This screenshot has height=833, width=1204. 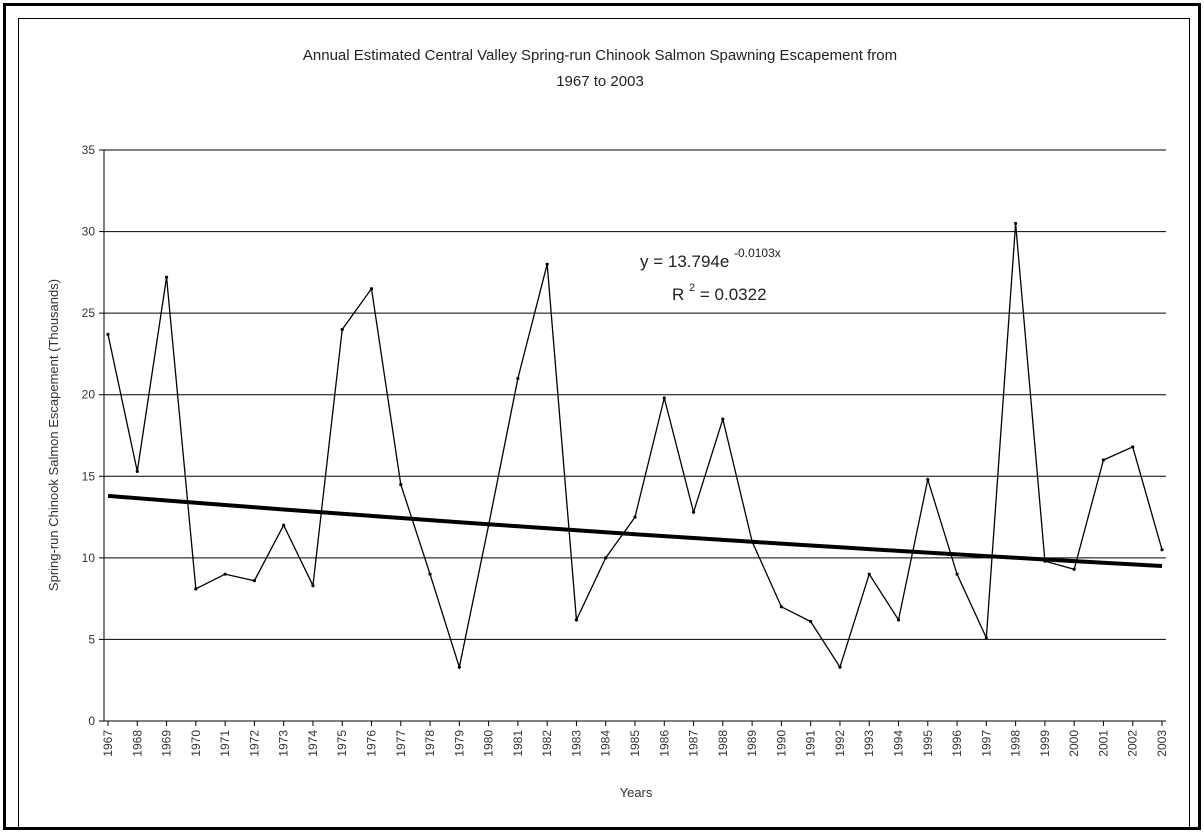 I want to click on x-tick-label: 2000, so click(x=1074, y=743).